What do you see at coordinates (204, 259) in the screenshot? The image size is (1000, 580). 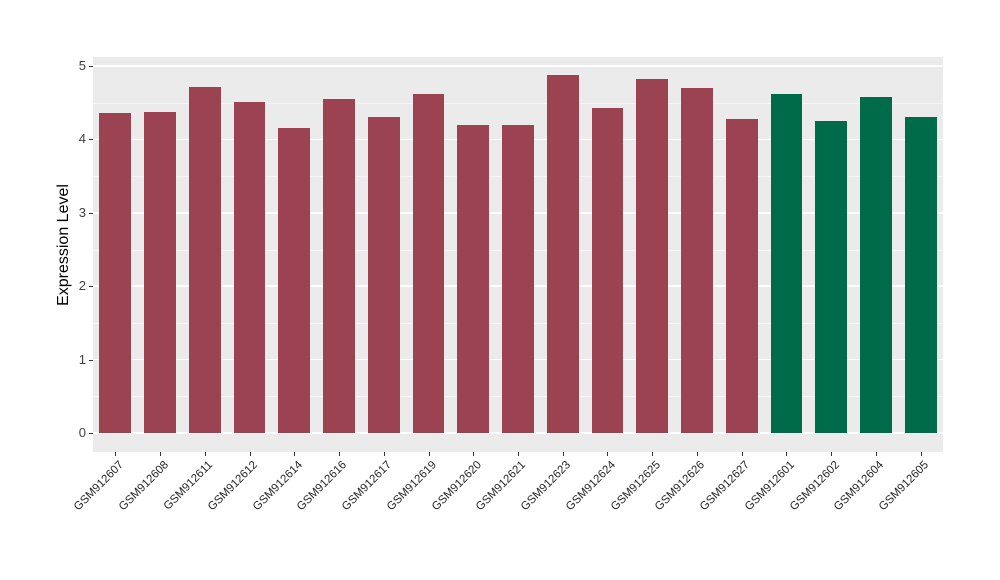 I see `bar-GSM912611` at bounding box center [204, 259].